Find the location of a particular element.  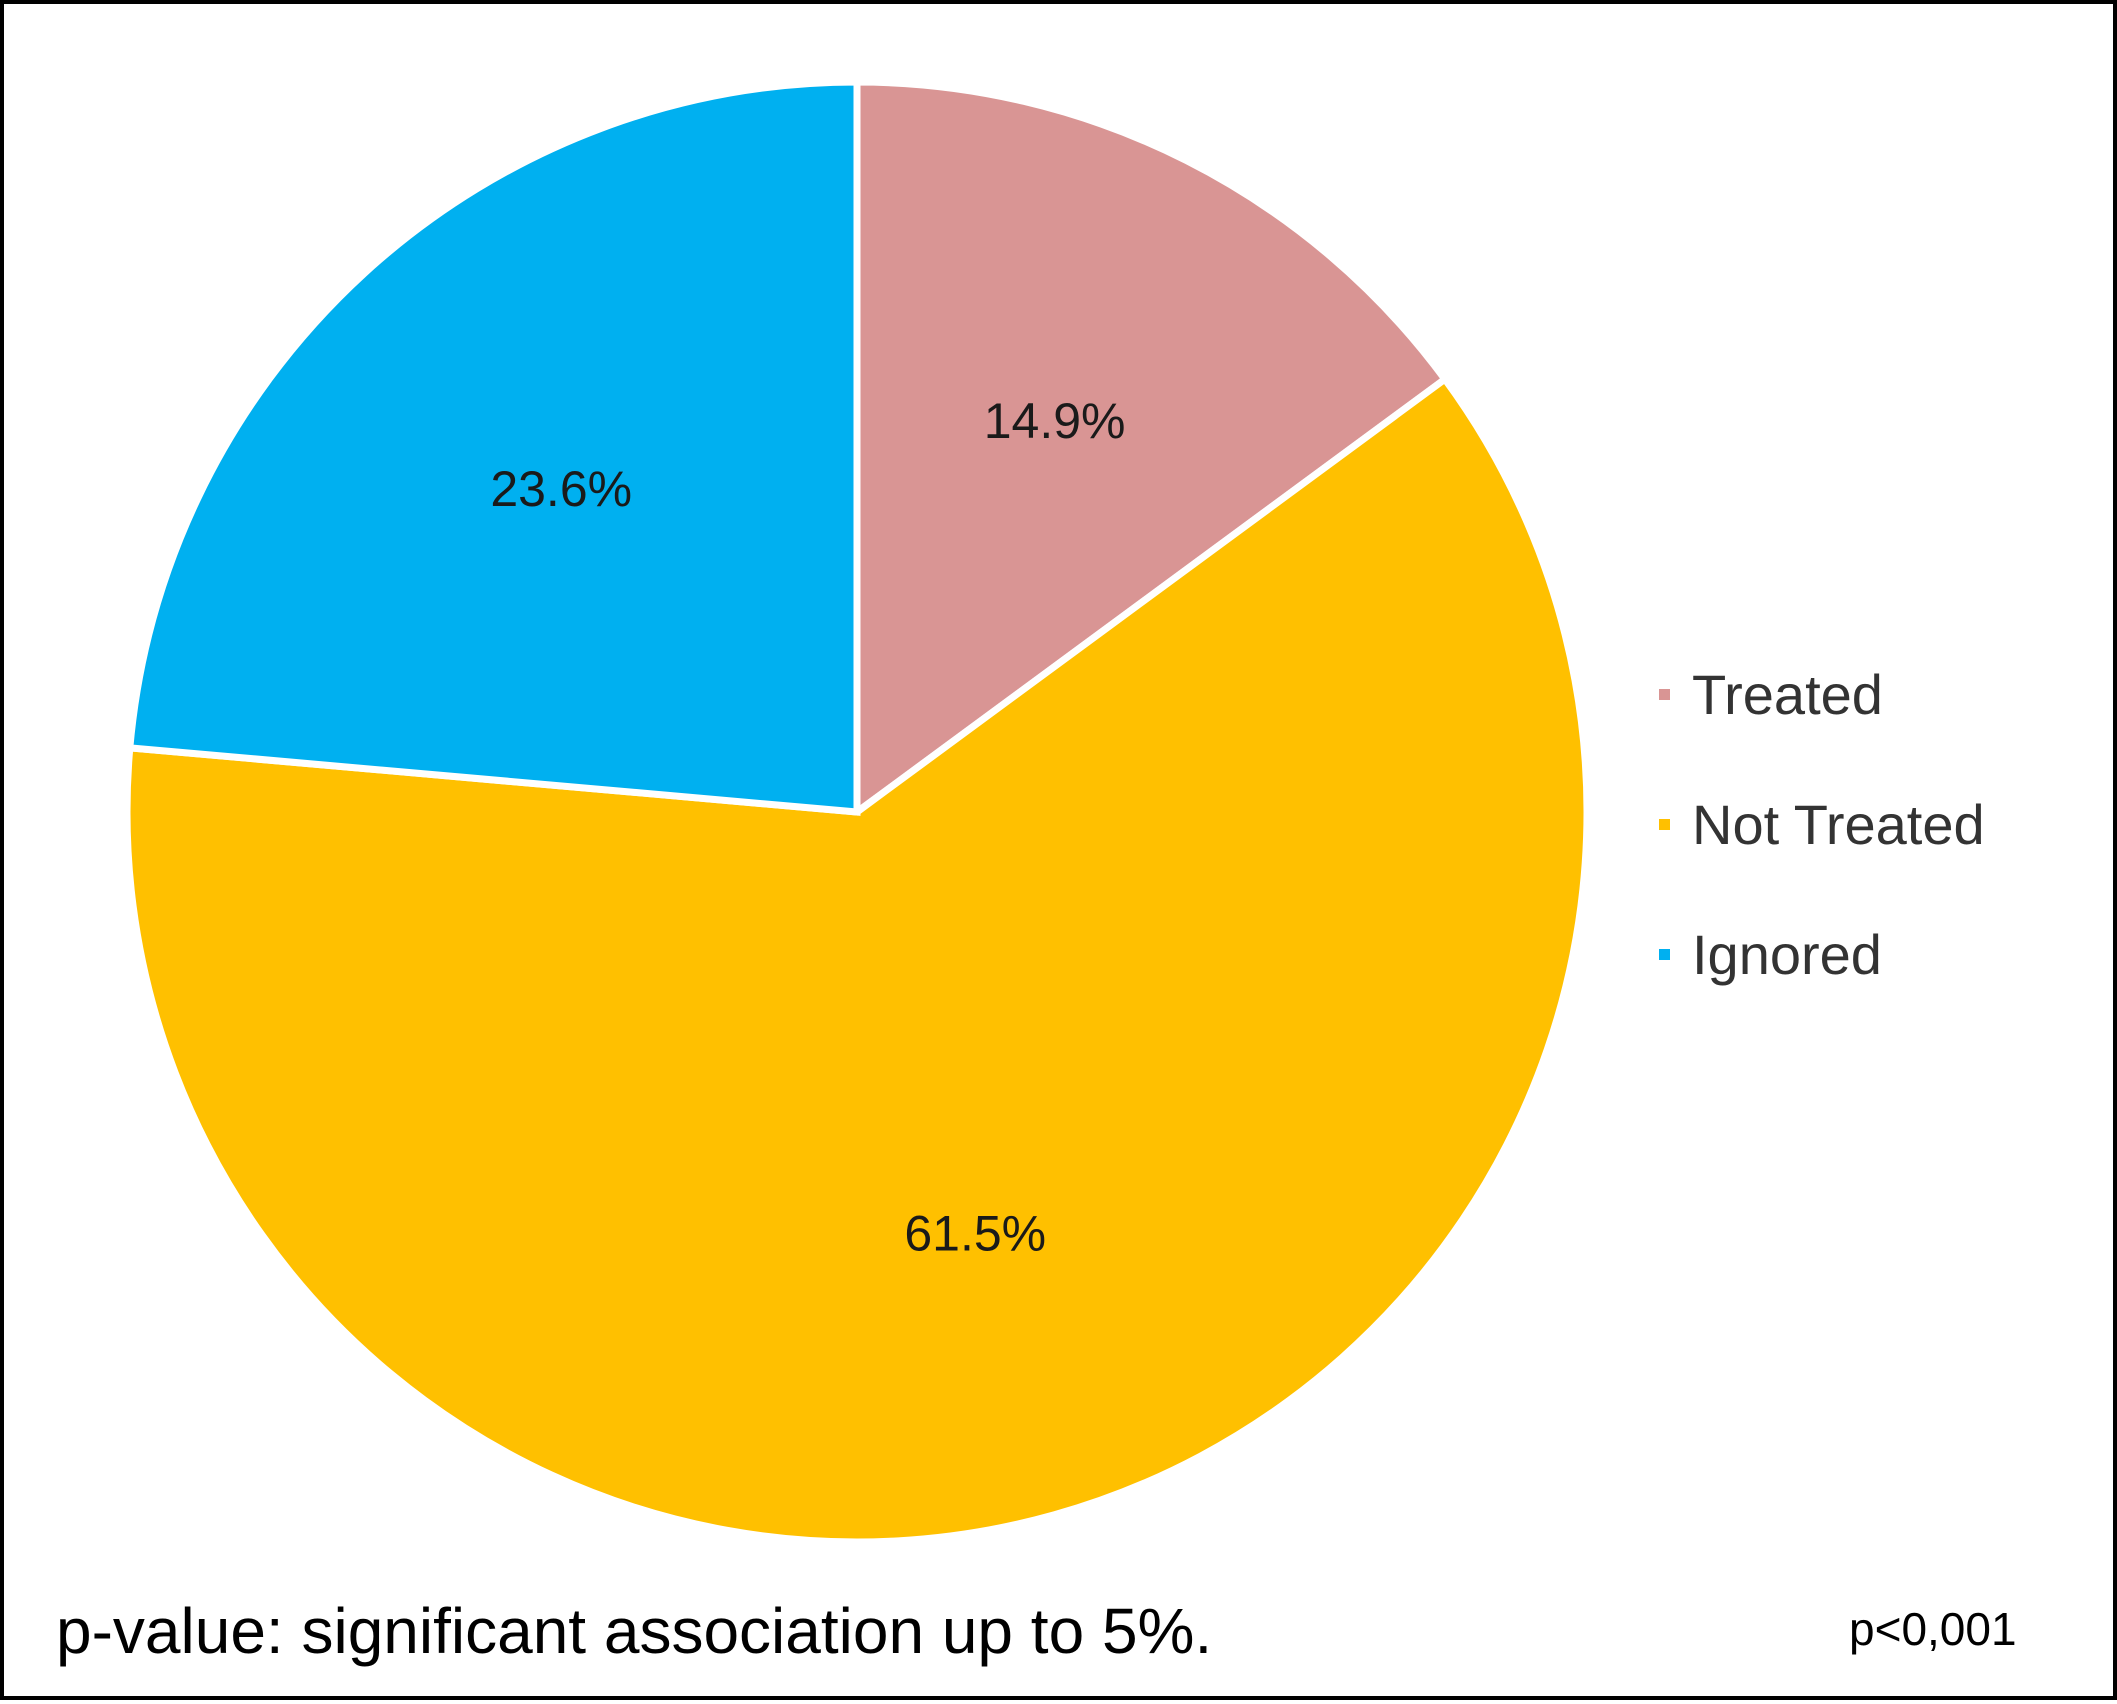

legend-item-not-treated: Not Treated is located at coordinates (1822, 824).